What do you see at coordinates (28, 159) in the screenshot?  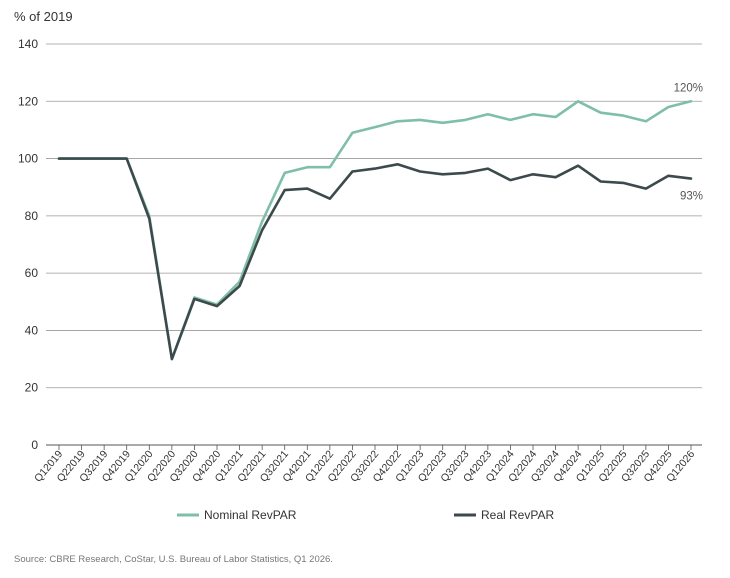 I see `y-tick-label: 100` at bounding box center [28, 159].